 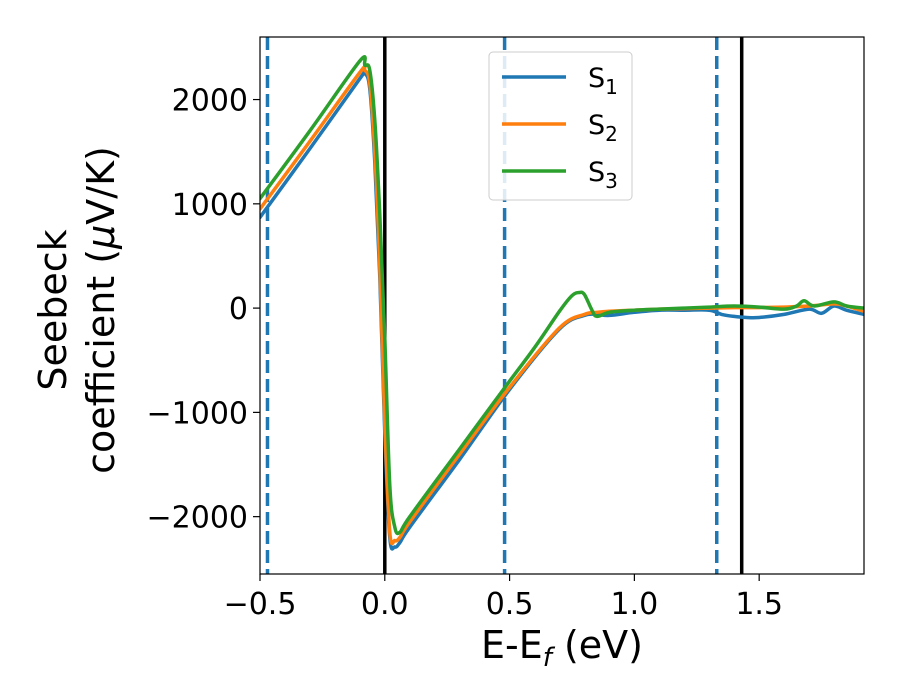 I want to click on y-tick-label: 0, so click(x=238, y=309).